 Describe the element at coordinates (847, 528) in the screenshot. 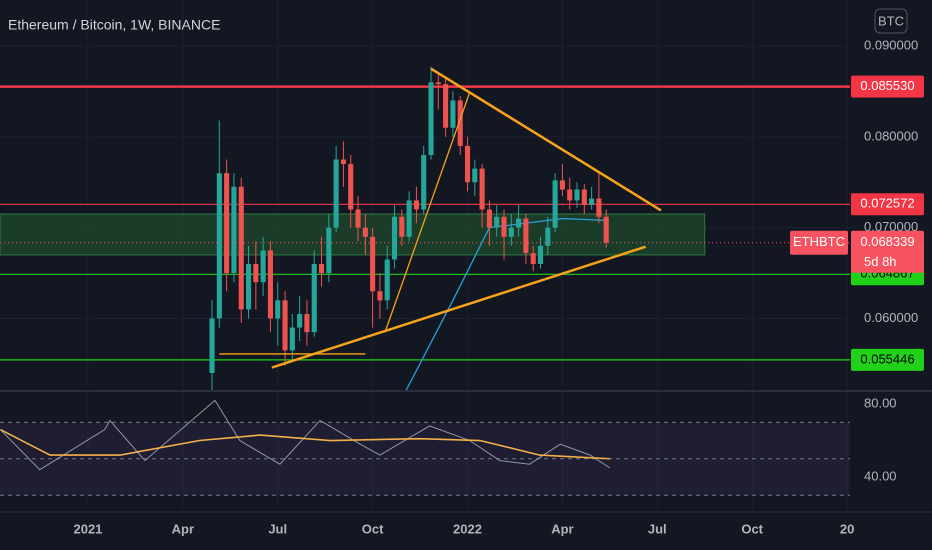

I see `x-tick-label: 20` at that location.